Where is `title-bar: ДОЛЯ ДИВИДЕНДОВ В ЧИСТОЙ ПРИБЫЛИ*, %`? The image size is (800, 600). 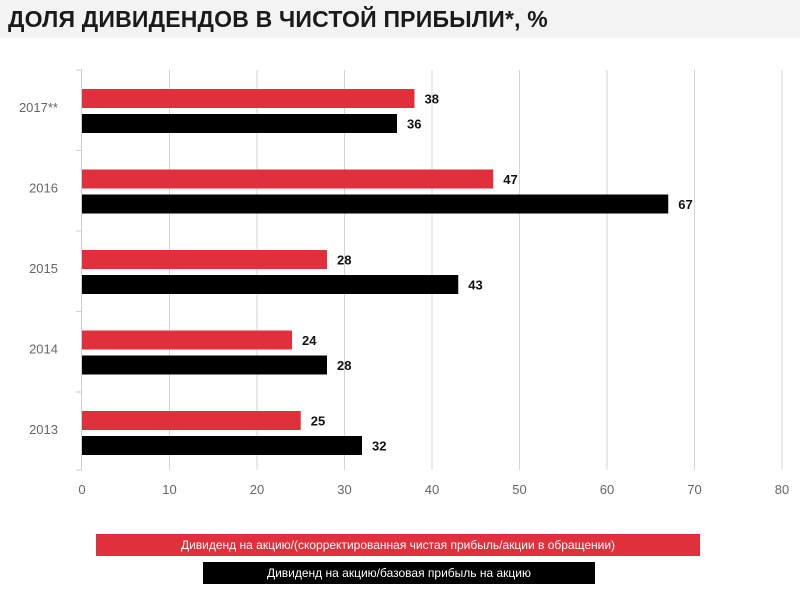 title-bar: ДОЛЯ ДИВИДЕНДОВ В ЧИСТОЙ ПРИБЫЛИ*, % is located at coordinates (400, 19).